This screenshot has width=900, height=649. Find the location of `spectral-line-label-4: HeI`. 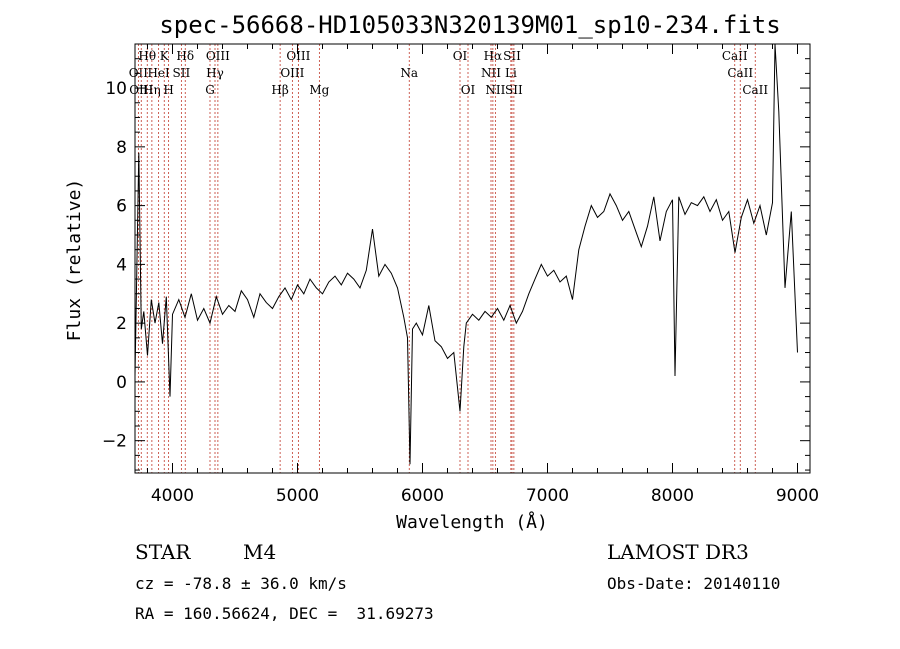

spectral-line-label-4: HeI is located at coordinates (158, 73).